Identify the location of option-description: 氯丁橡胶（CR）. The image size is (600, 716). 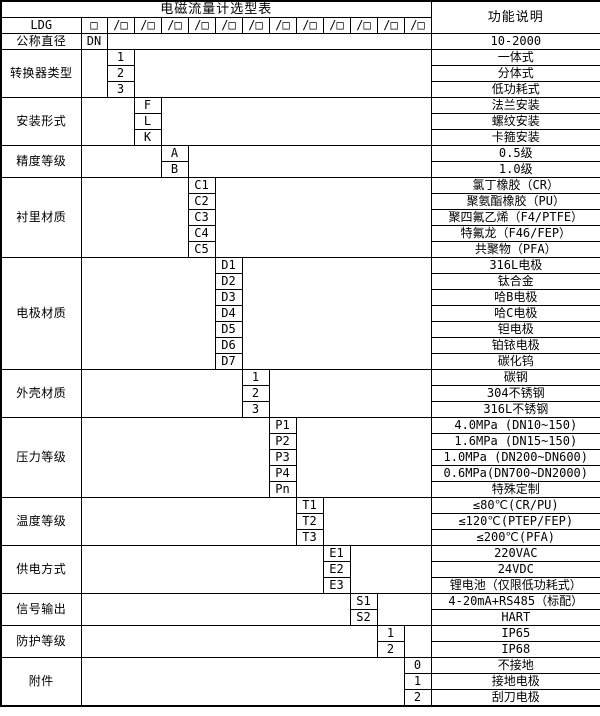
(515, 185).